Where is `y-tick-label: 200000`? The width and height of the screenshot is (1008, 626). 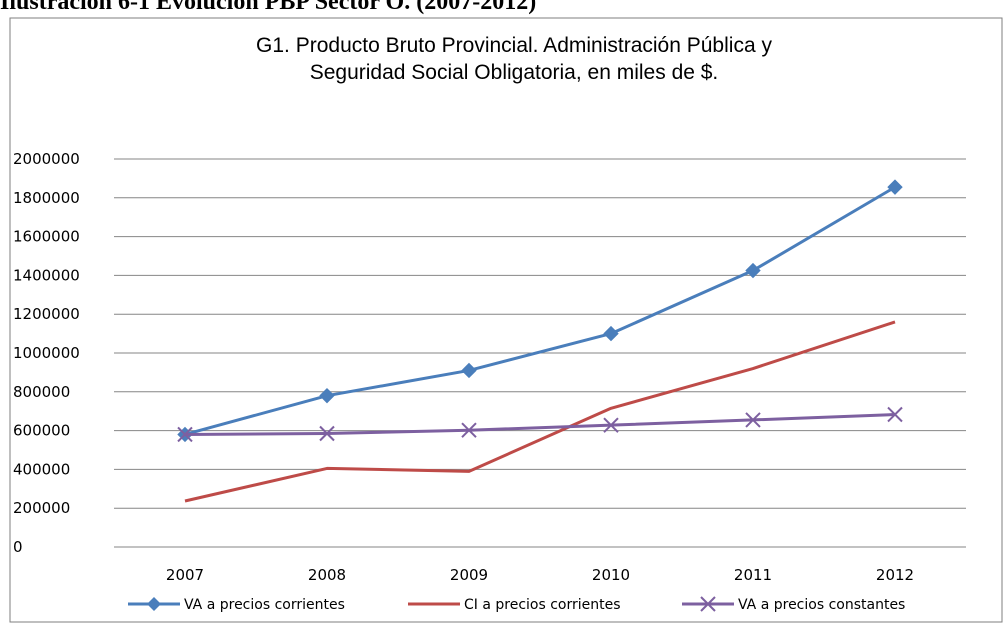
y-tick-label: 200000 is located at coordinates (41, 508).